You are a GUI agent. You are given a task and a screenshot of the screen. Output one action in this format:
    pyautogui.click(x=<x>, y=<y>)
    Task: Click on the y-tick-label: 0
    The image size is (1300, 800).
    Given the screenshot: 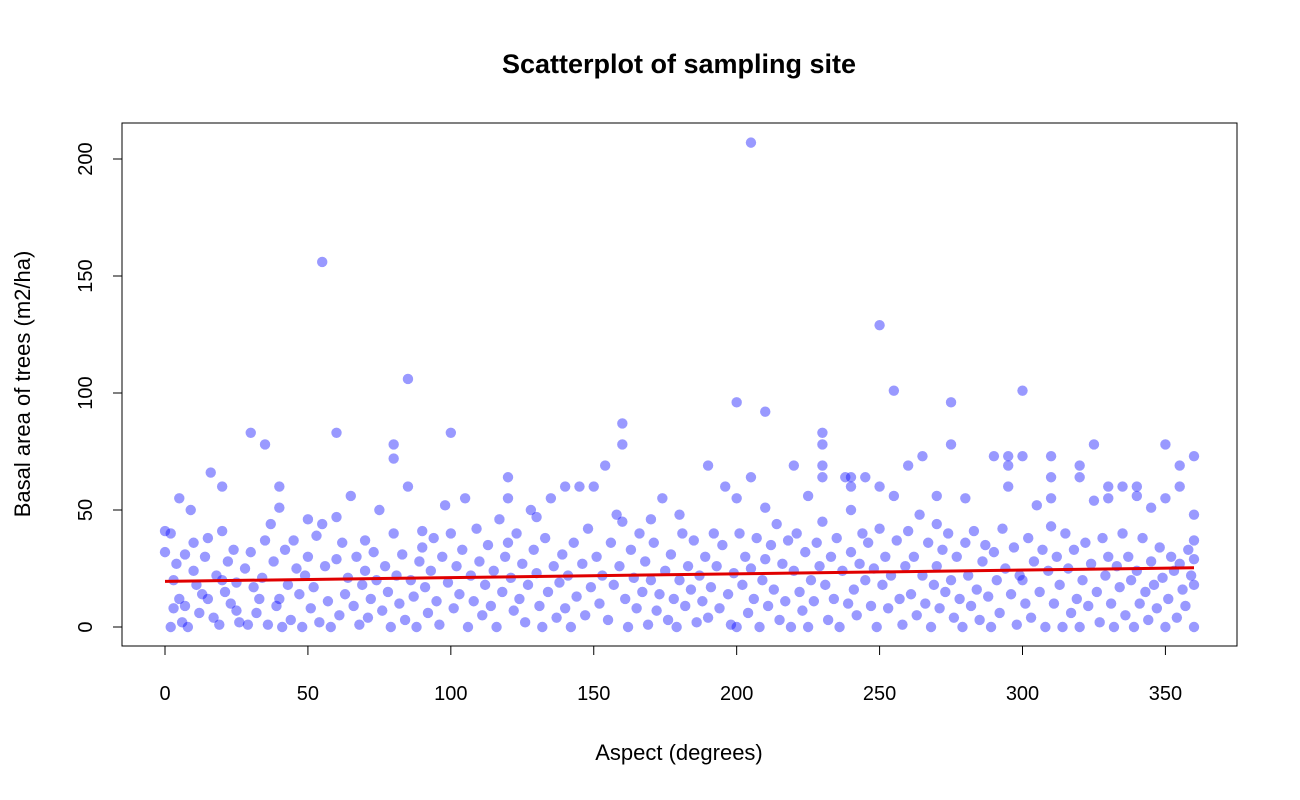 What is the action you would take?
    pyautogui.click(x=86, y=626)
    